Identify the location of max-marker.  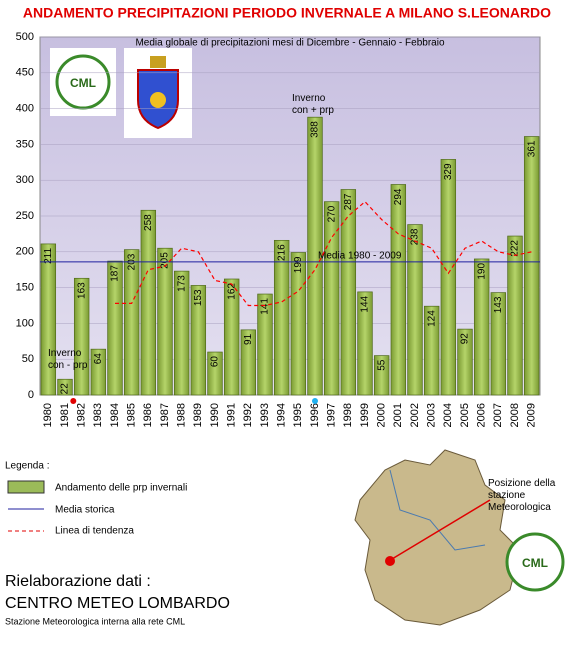
(315, 401).